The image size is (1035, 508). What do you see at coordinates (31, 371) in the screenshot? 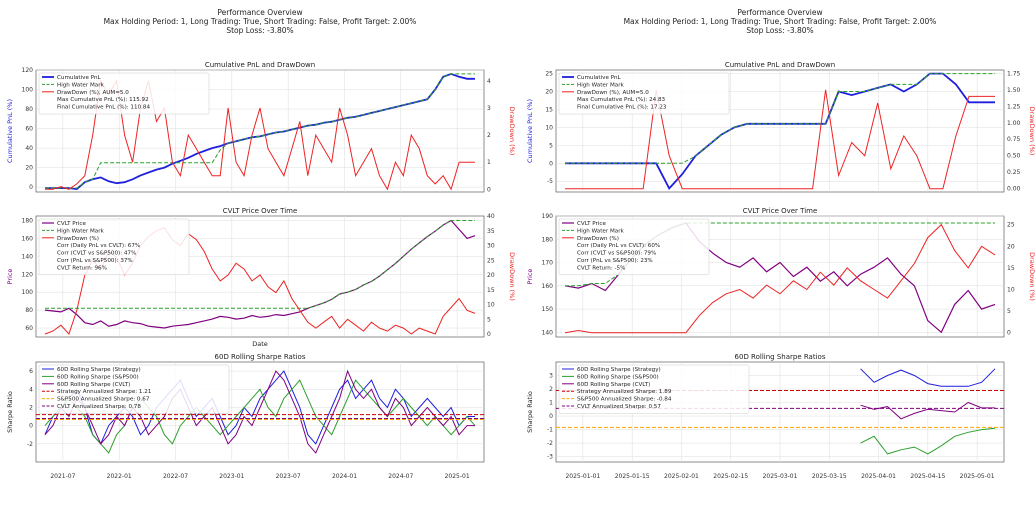
I see `y-tick-label: 6` at bounding box center [31, 371].